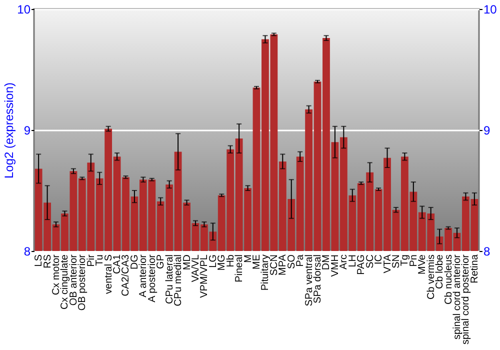  I want to click on x-tick-label: Retina, so click(474, 269).